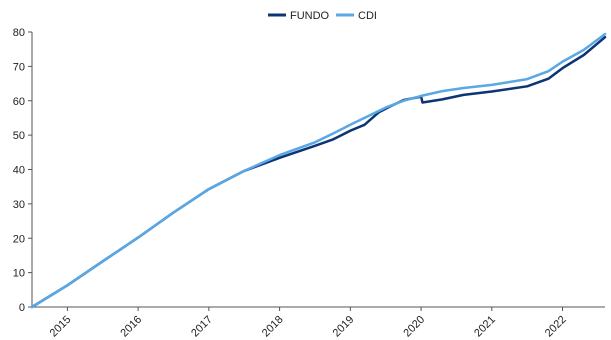  I want to click on y-tick-label: 80, so click(19, 33).